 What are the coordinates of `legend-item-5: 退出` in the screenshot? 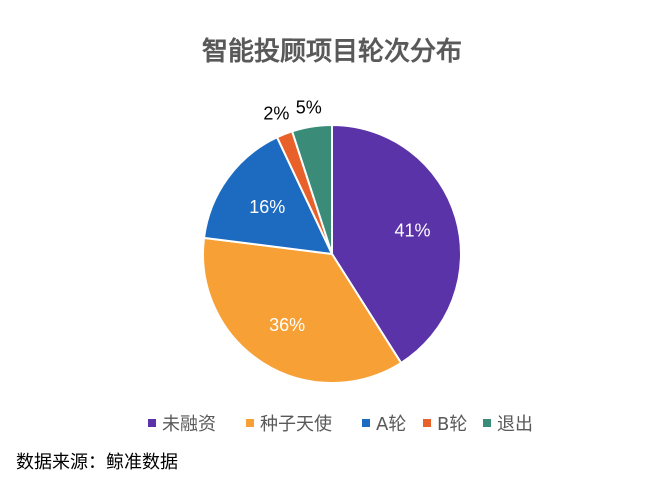 It's located at (508, 424).